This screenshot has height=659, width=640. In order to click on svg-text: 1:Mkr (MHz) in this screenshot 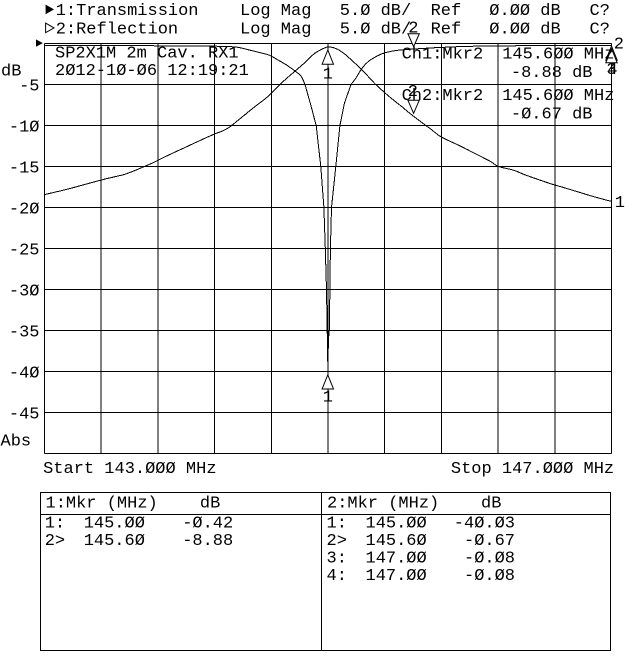, I will do `click(102, 503)`.